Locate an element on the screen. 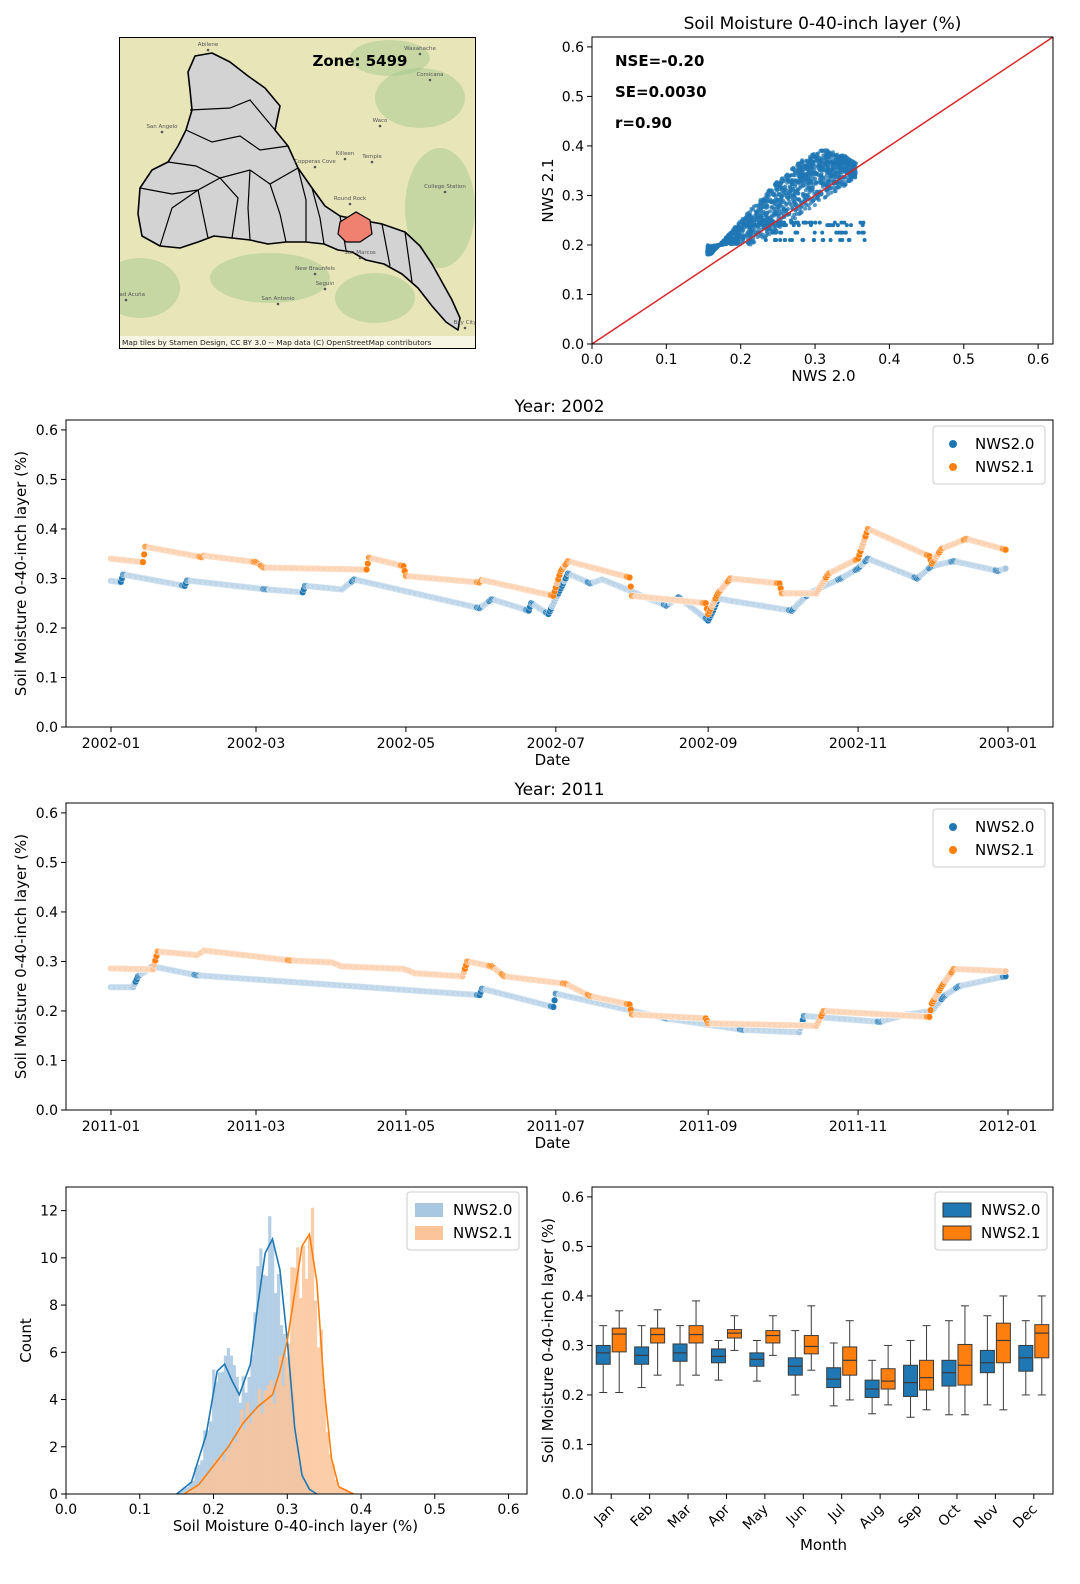  map-zone-label: Zone: 5499 is located at coordinates (359, 61).